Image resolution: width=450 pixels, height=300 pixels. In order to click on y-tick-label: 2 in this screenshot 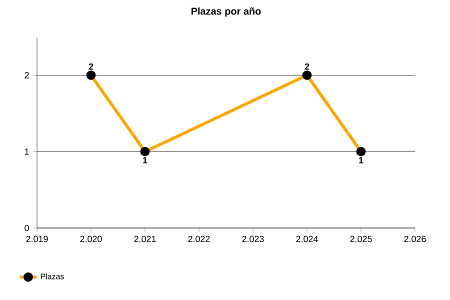, I will do `click(26, 75)`.